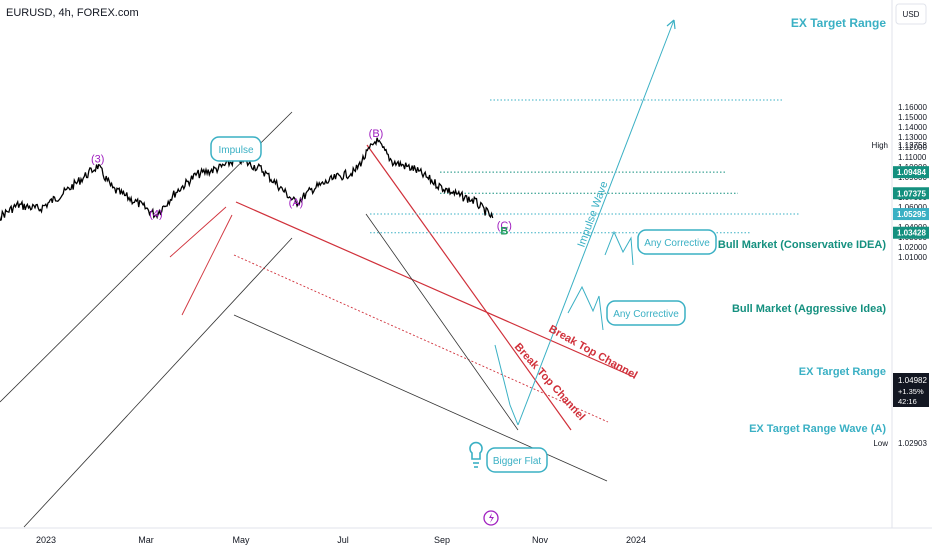 The height and width of the screenshot is (550, 932). I want to click on bigger-flat-label: Bigger Flat, so click(517, 461).